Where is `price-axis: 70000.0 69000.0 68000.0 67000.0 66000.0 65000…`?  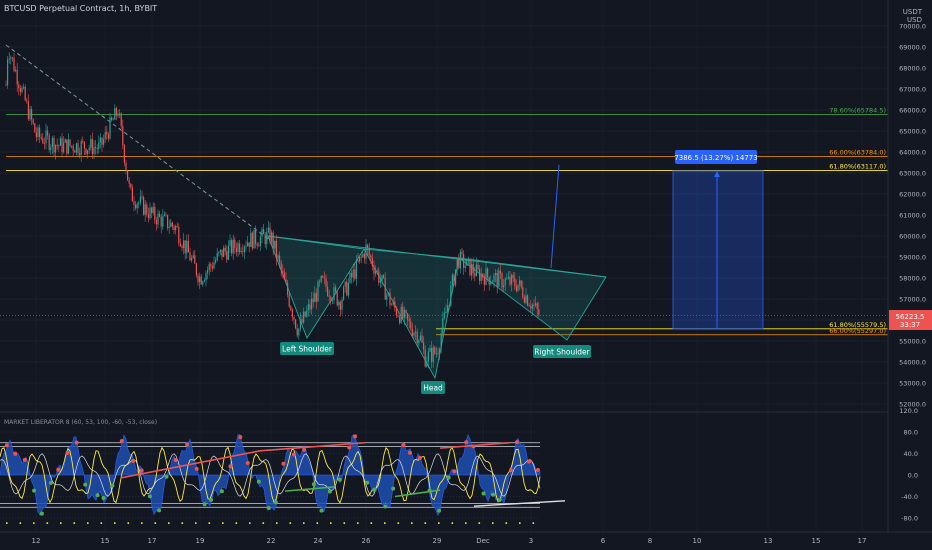
price-axis: 70000.0 69000.0 68000.0 67000.0 66000.0 65000… is located at coordinates (912, 216).